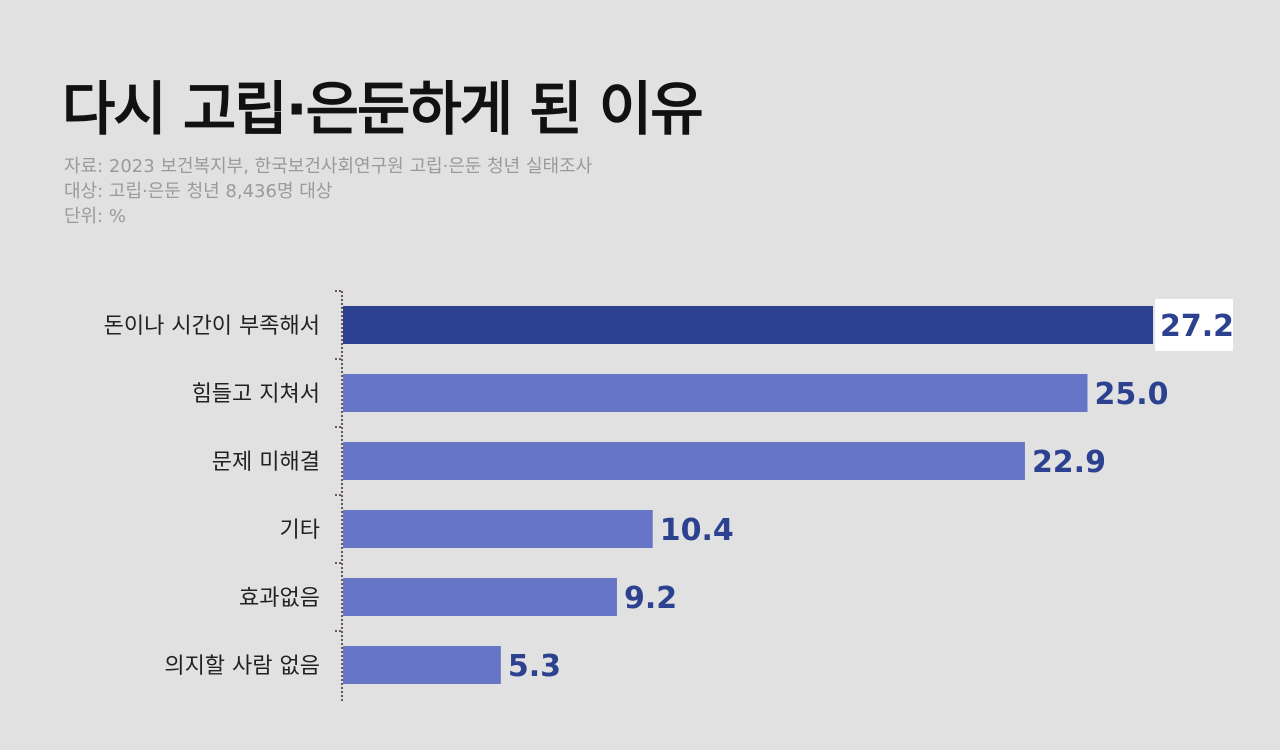 This screenshot has width=1280, height=750. What do you see at coordinates (95, 216) in the screenshot?
I see `unit-note: 단위: %` at bounding box center [95, 216].